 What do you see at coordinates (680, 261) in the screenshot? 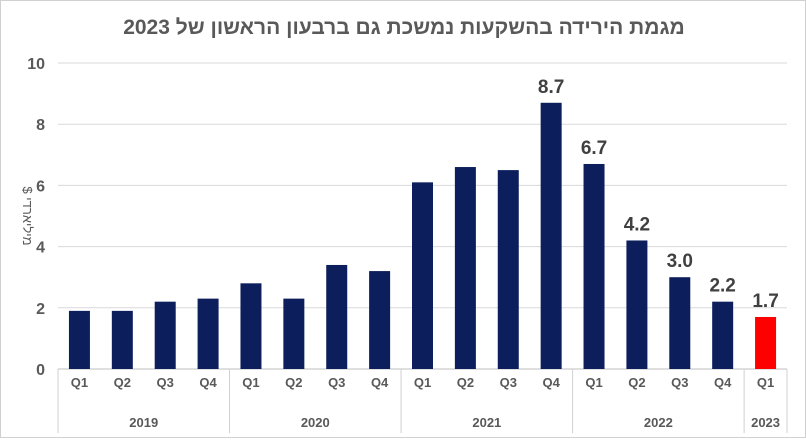
I see `data-label: 3.0` at bounding box center [680, 261].